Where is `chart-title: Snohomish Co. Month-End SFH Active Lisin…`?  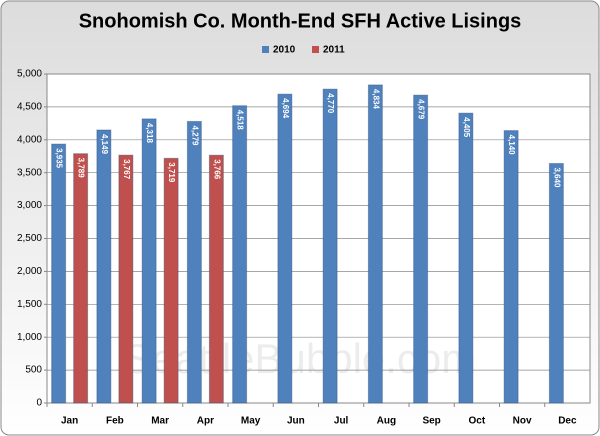
chart-title: Snohomish Co. Month-End SFH Active Lisin… is located at coordinates (300, 21).